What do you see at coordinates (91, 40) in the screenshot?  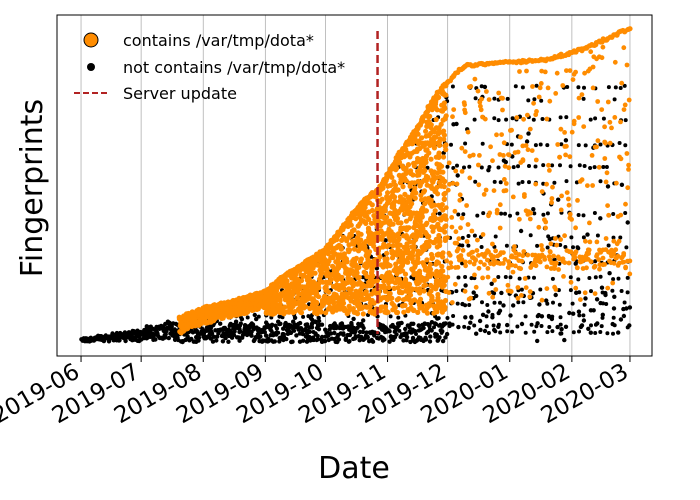 I see `legend-marker-contains` at bounding box center [91, 40].